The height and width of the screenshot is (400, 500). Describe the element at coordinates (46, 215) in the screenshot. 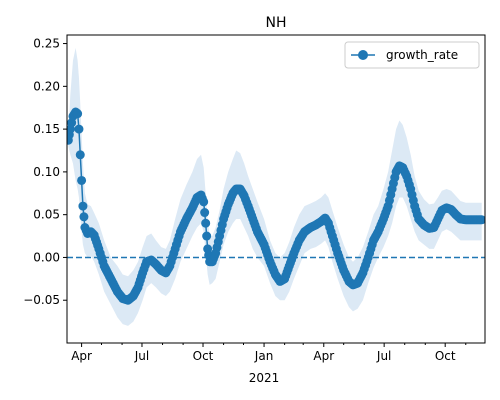

I see `y-tick-label: 0.05` at that location.